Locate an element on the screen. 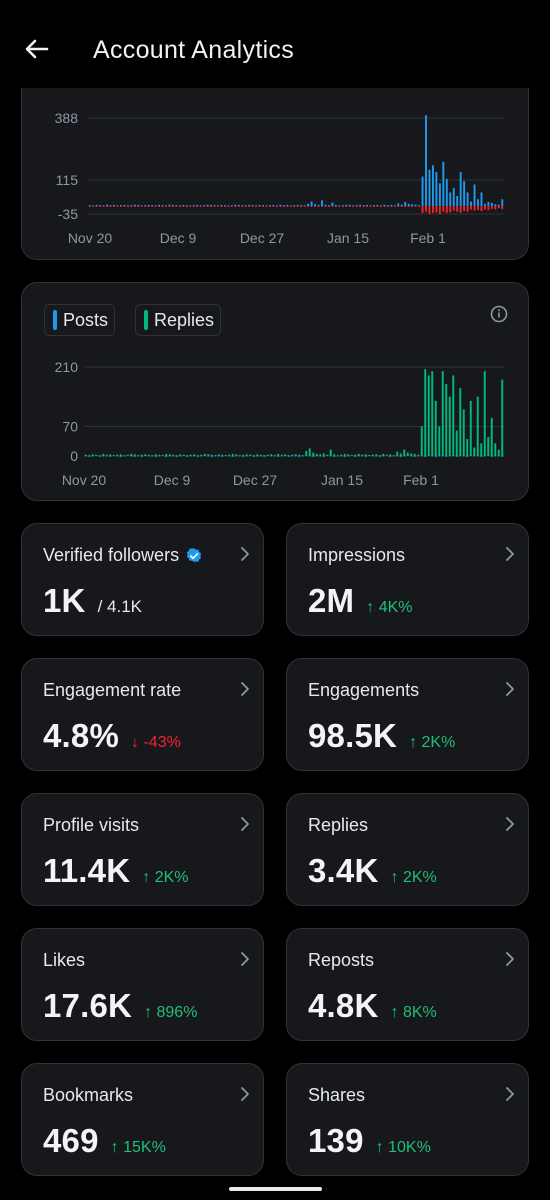 Image resolution: width=550 pixels, height=1200 pixels. x-tick-label: Dec 9 is located at coordinates (172, 480).